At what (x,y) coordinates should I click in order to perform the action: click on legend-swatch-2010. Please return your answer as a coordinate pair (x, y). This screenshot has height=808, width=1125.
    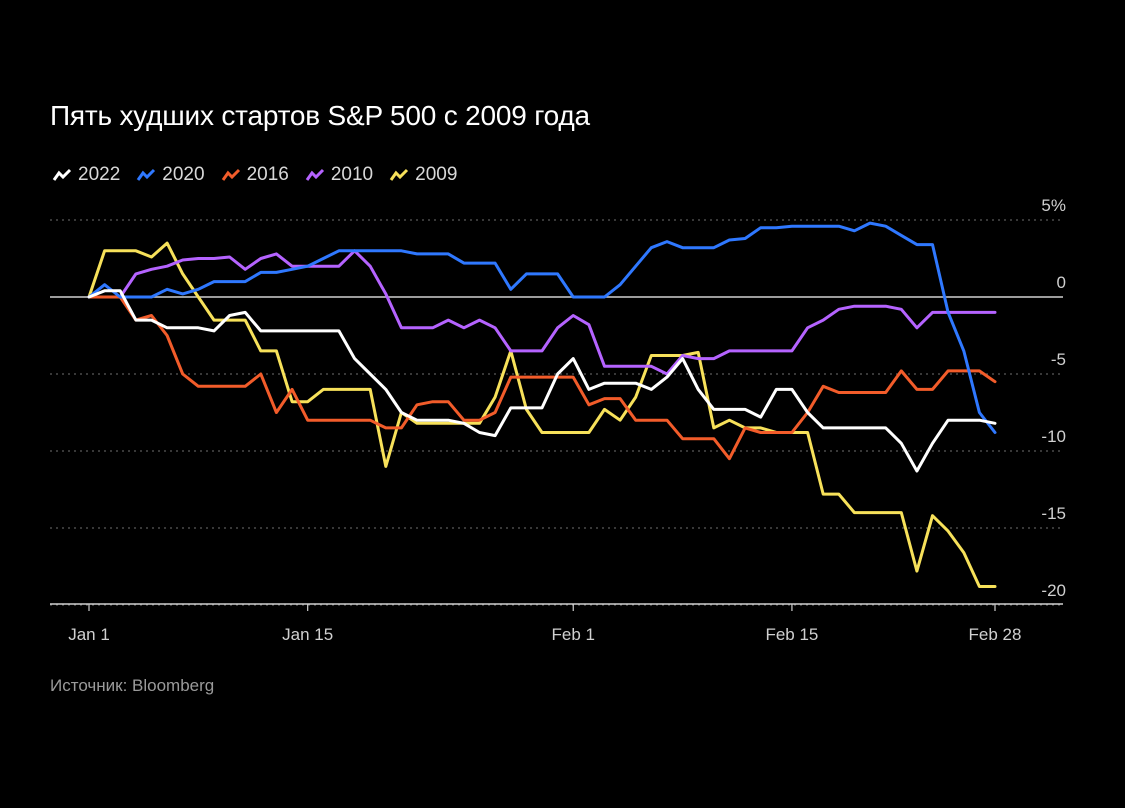
    Looking at the image, I should click on (314, 174).